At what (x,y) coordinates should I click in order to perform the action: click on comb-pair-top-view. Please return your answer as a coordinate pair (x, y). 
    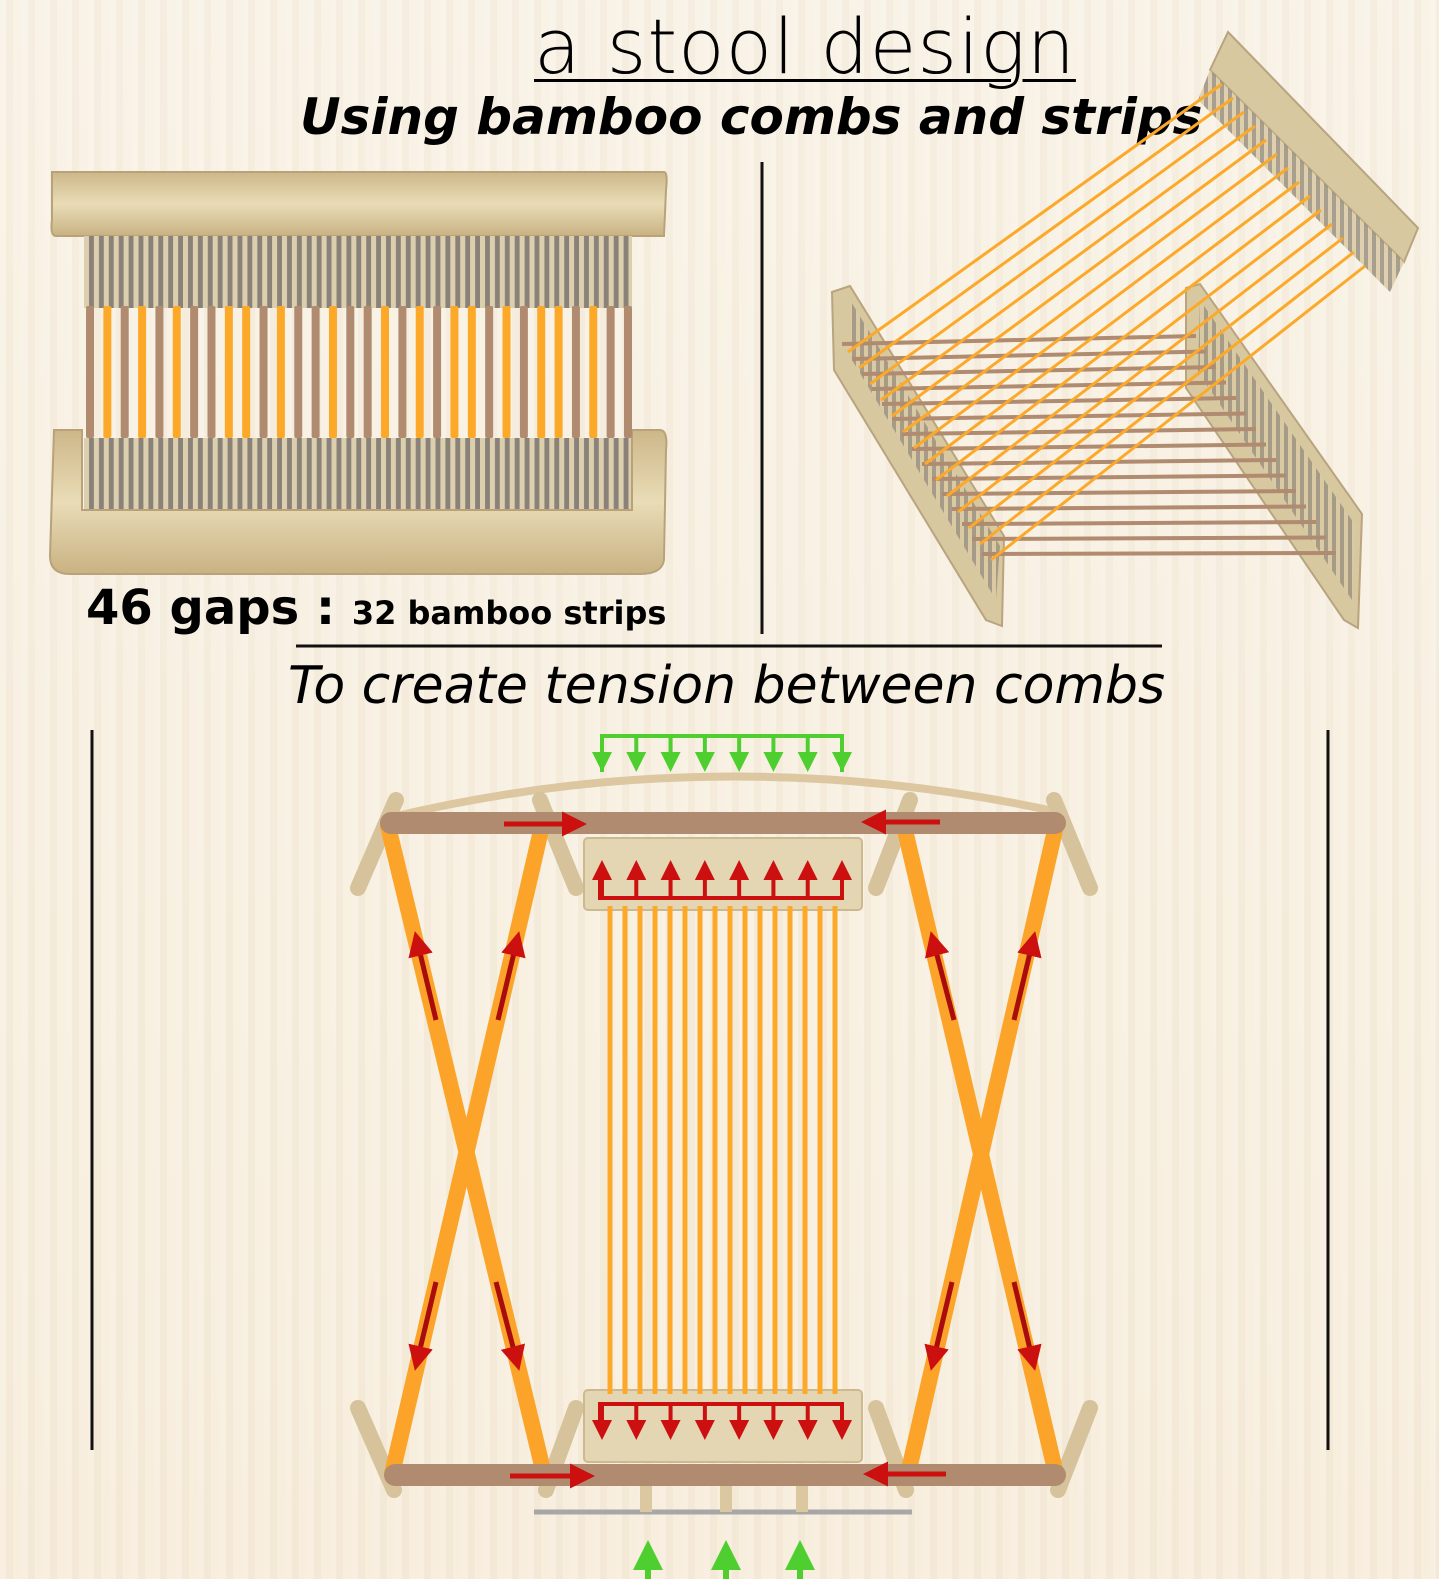
    Looking at the image, I should click on (358, 373).